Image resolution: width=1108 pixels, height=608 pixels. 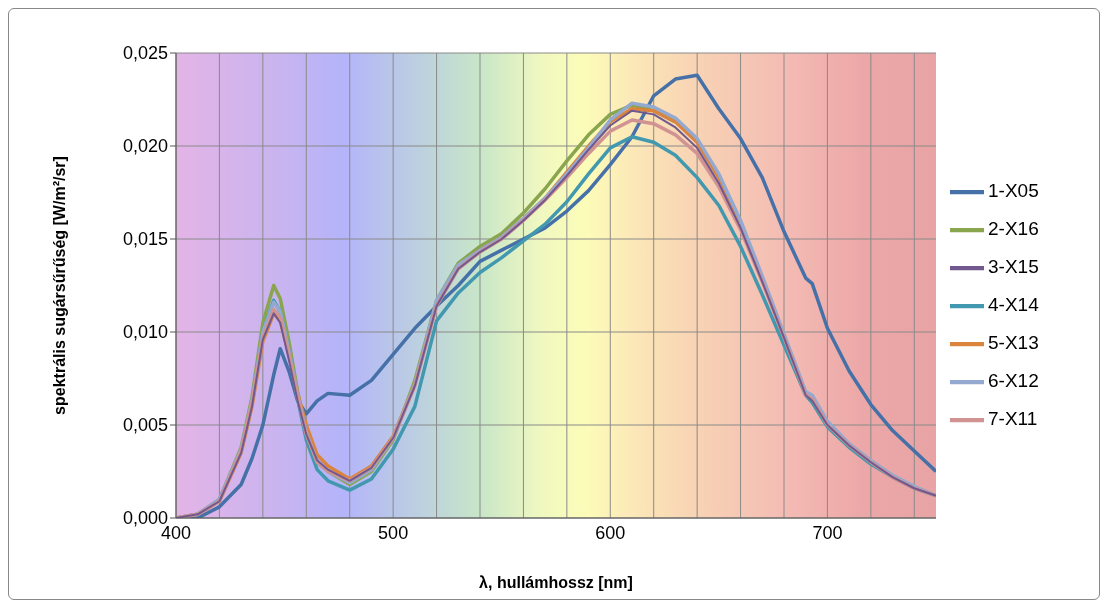 I want to click on legend-label: 1-X05, so click(x=1013, y=190).